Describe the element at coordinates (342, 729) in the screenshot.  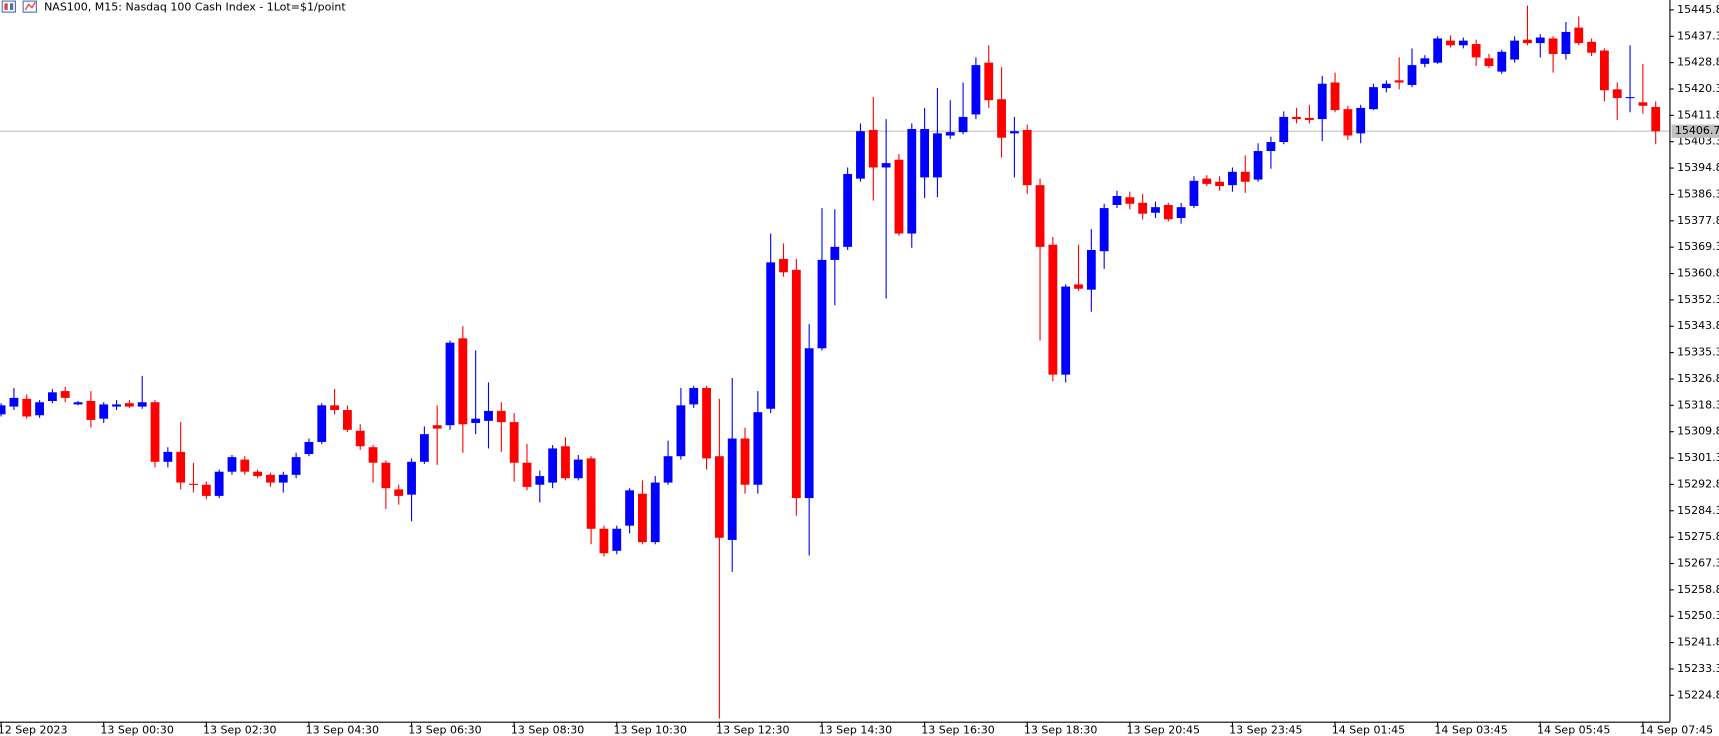
I see `x-tick-label: 13 Sep 04:30` at that location.